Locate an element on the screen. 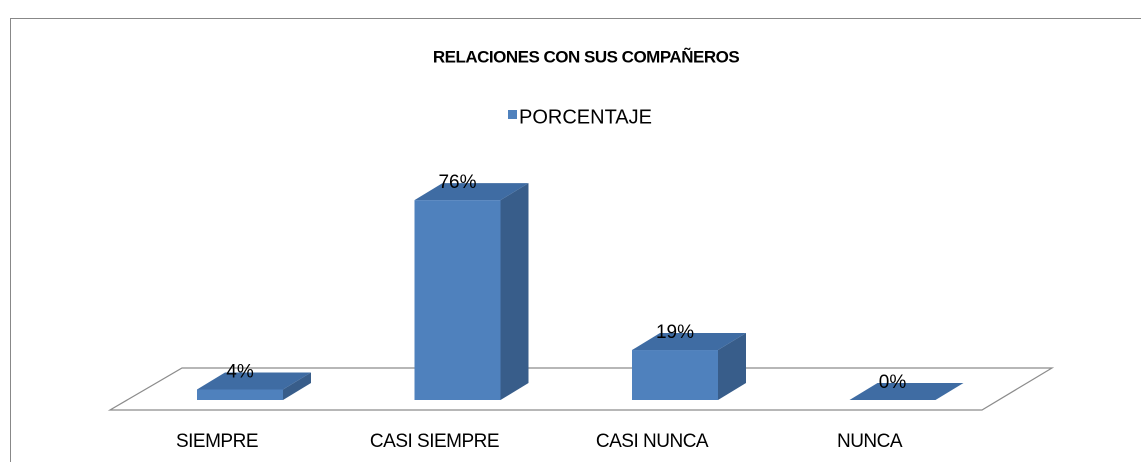 This screenshot has height=462, width=1141. legend-label: PORCENTAJE is located at coordinates (585, 117).